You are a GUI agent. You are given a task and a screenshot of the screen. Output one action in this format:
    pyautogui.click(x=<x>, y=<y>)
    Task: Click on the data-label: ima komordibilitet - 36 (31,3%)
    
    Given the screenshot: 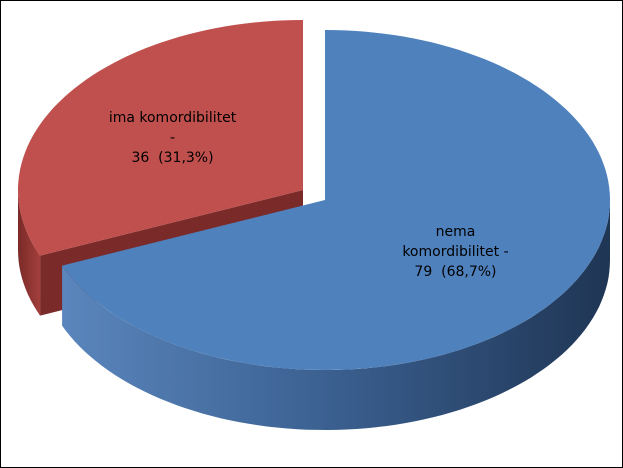 What is the action you would take?
    pyautogui.click(x=173, y=138)
    